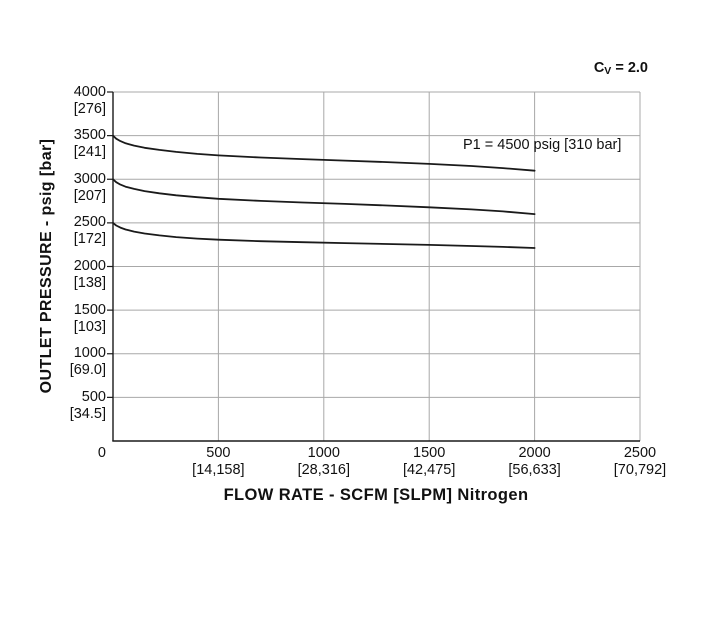  Describe the element at coordinates (542, 145) in the screenshot. I see `inlet-pressure-annotation: P1 = 4500 psig [310 bar]` at that location.